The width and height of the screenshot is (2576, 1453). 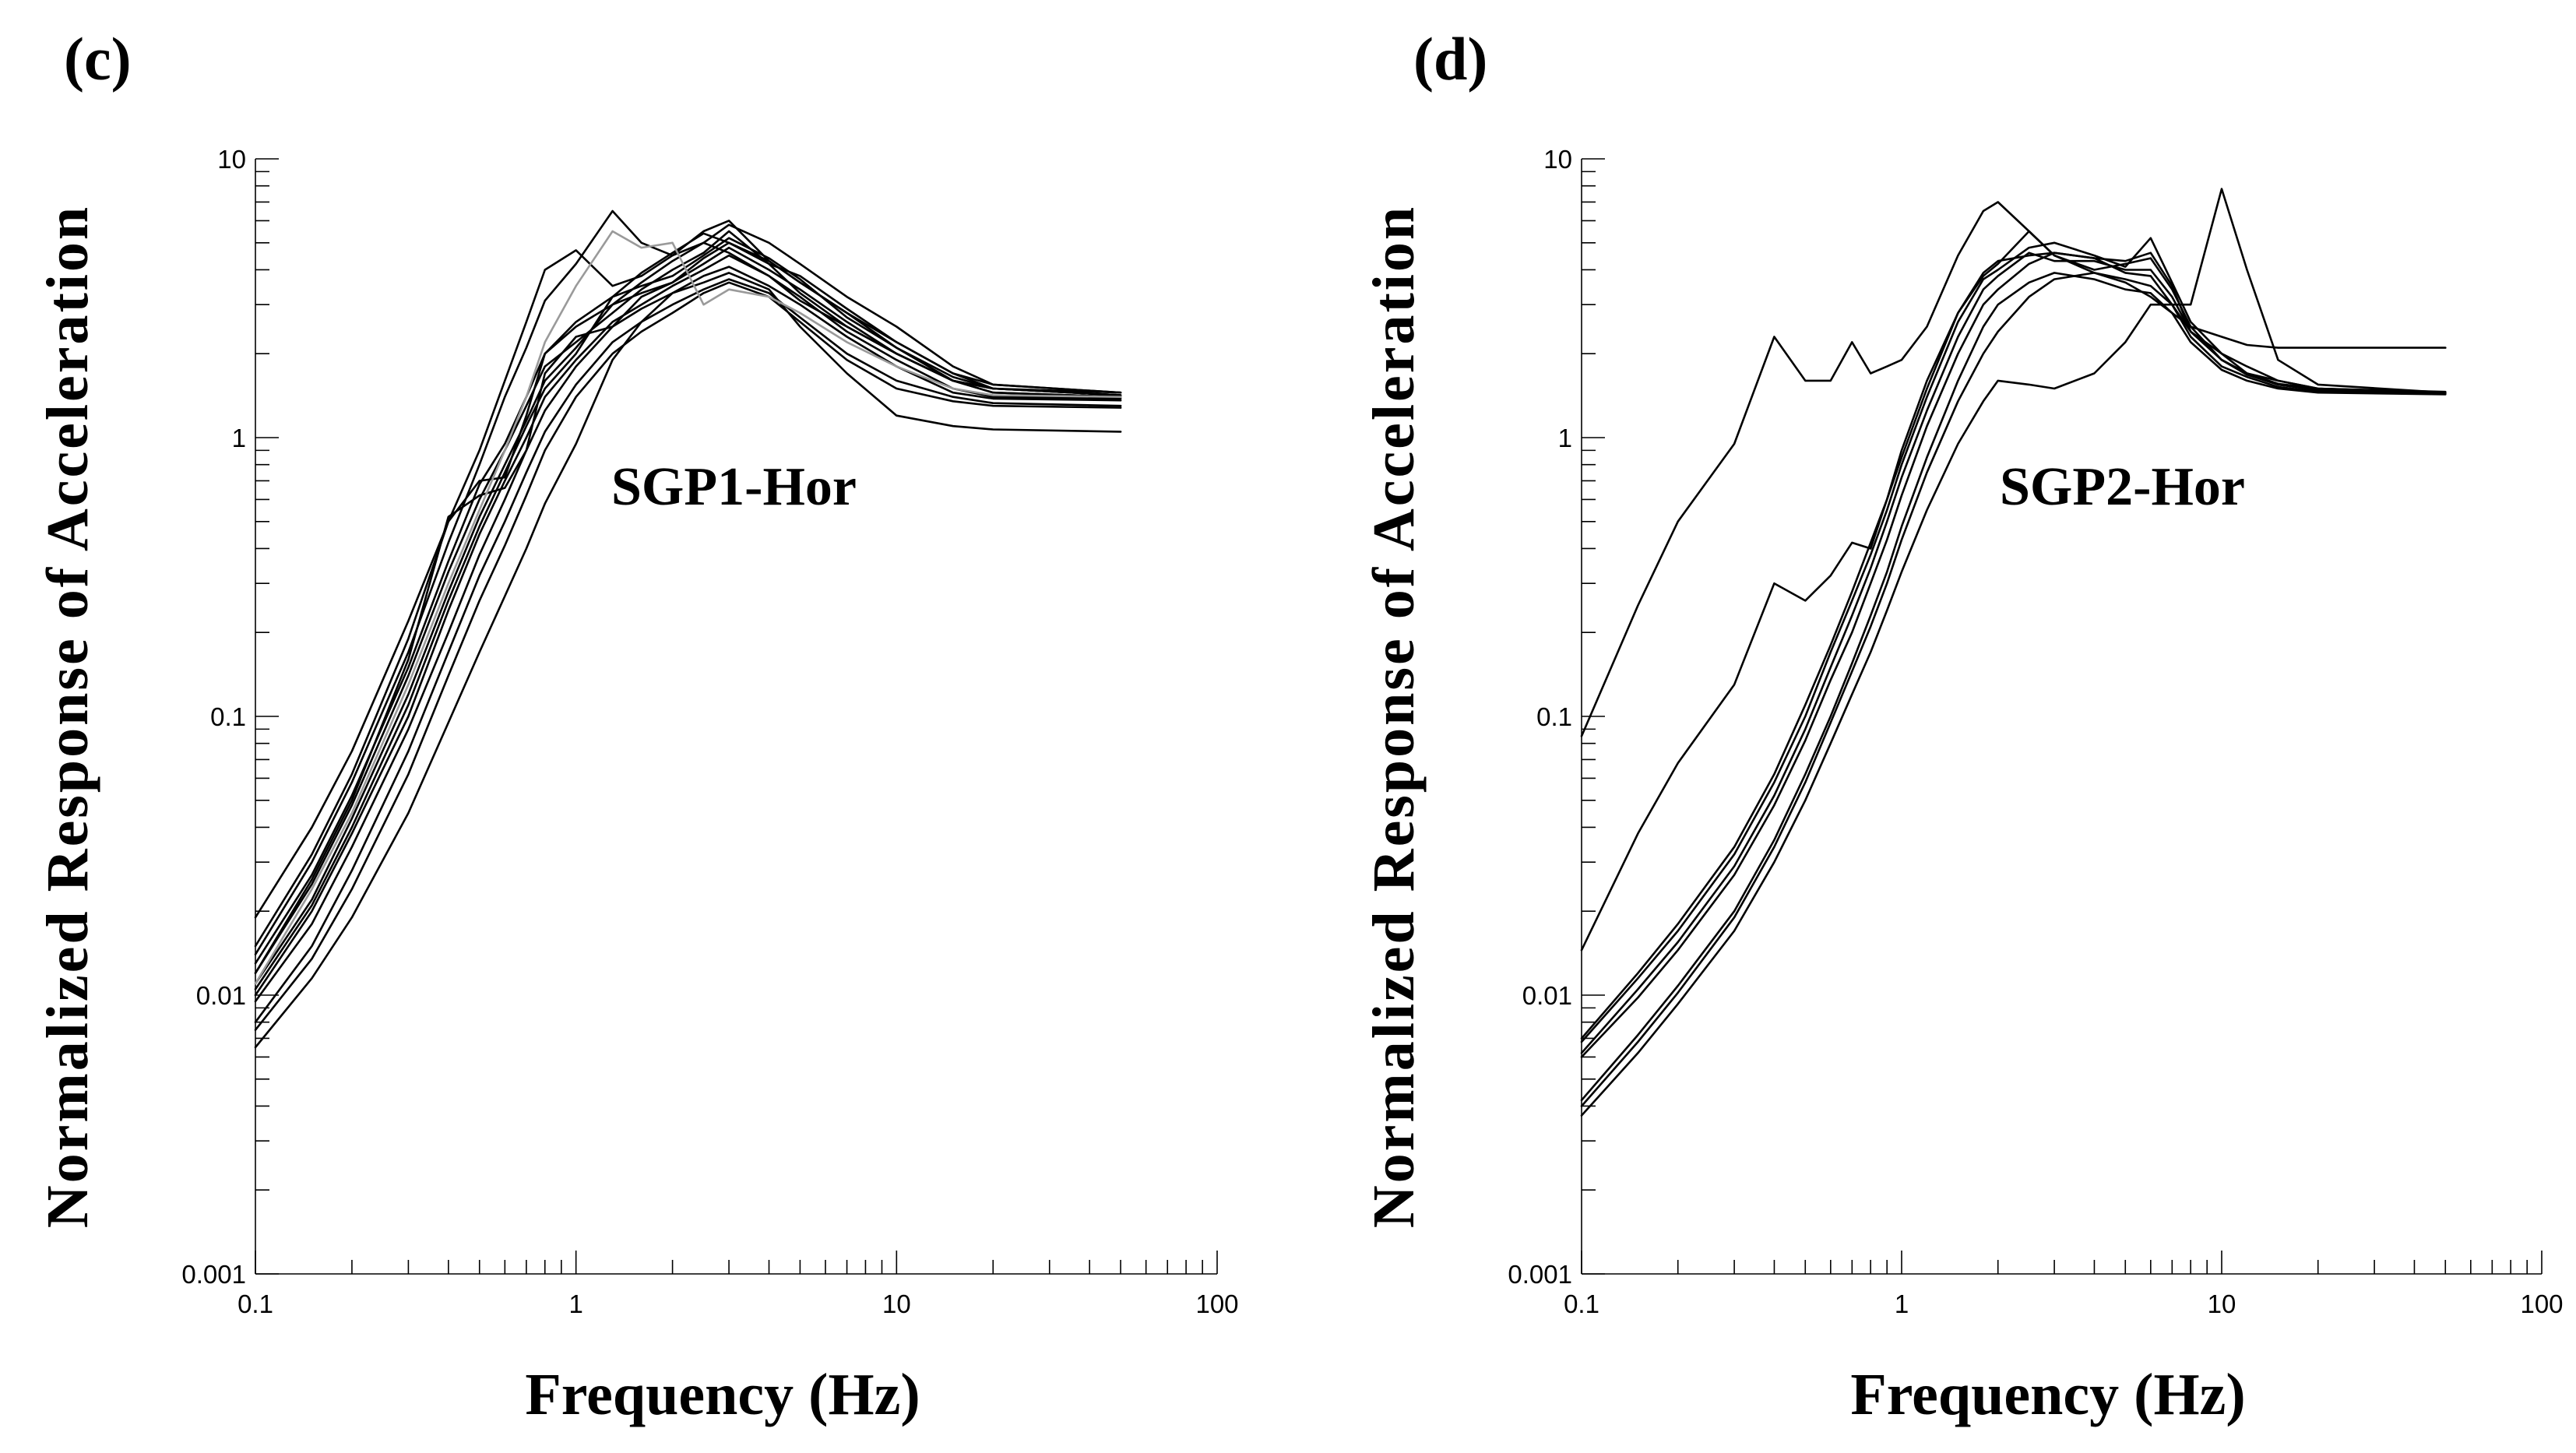 What do you see at coordinates (98, 59) in the screenshot?
I see `panel-label-c: (c)` at bounding box center [98, 59].